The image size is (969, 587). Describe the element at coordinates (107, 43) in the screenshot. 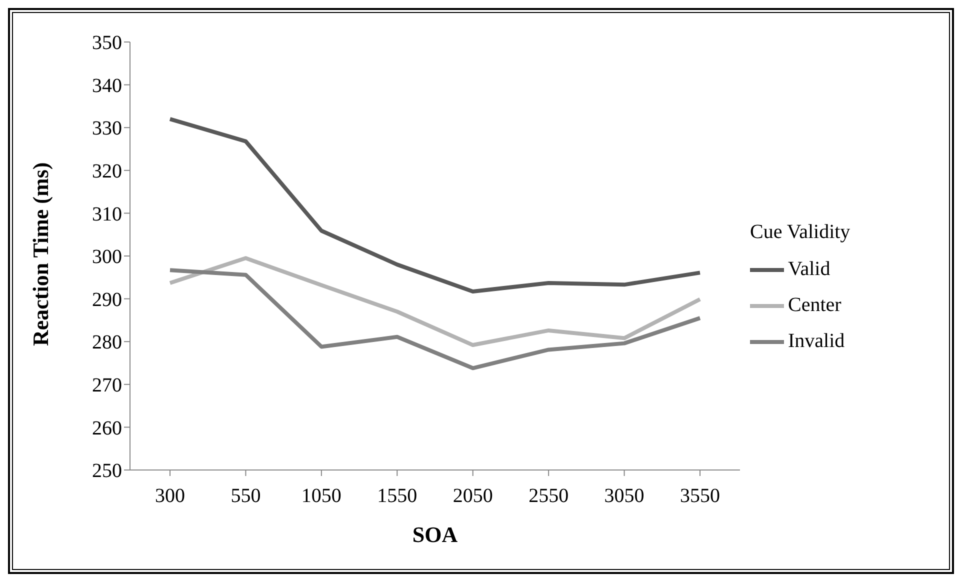

I see `y-tick-label: 350` at that location.